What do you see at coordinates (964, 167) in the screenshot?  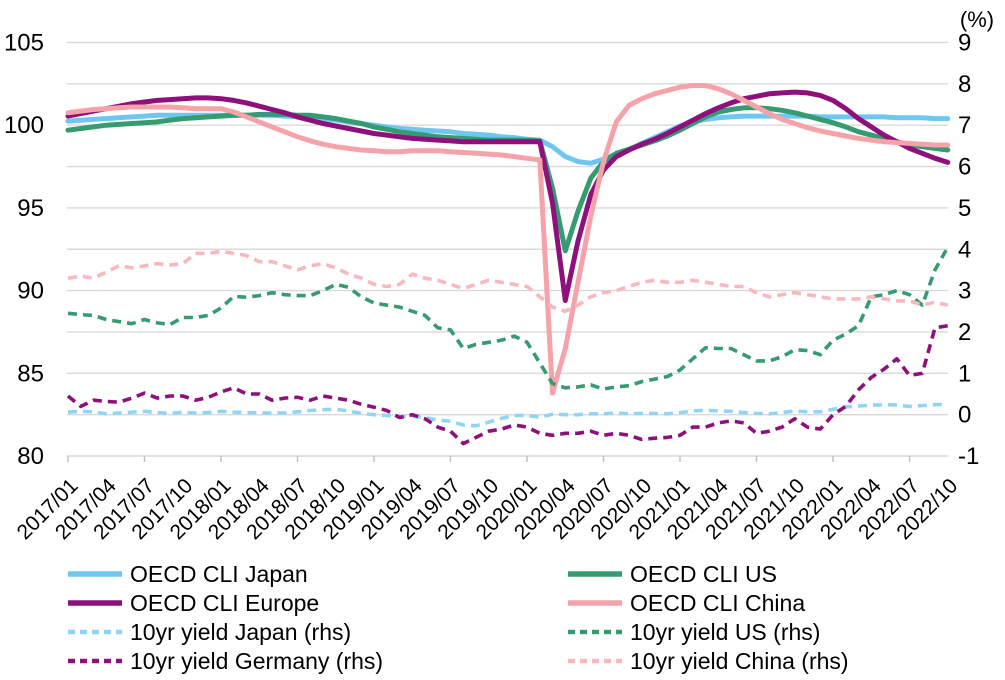 I see `right-axis-tick-label: 6` at bounding box center [964, 167].